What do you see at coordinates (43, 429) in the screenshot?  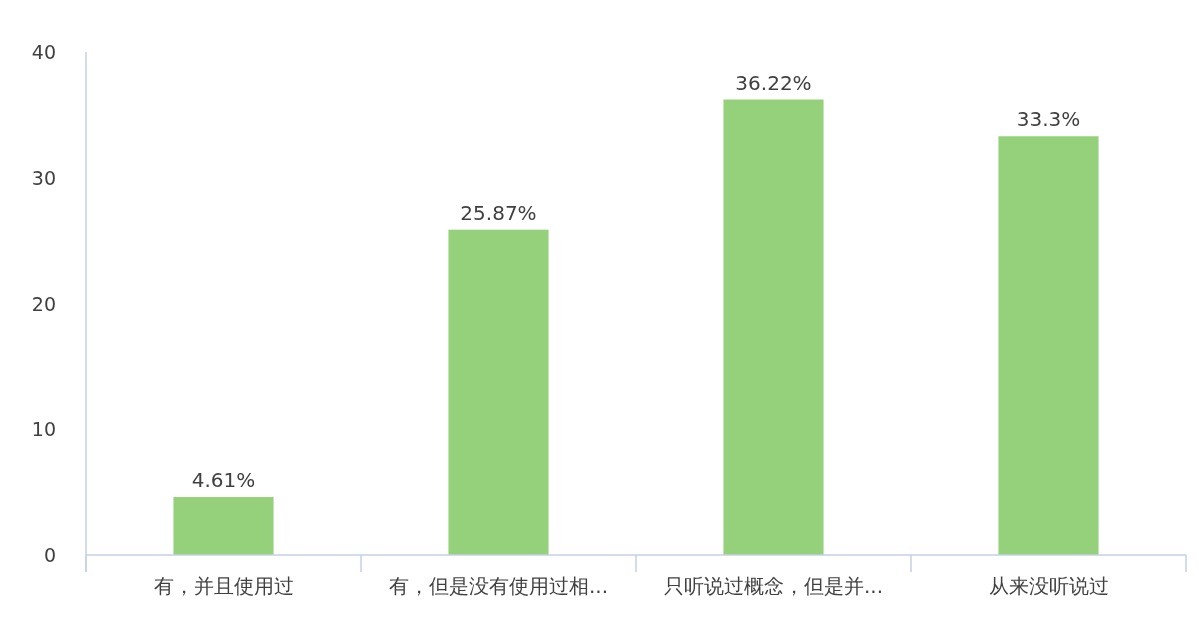 I see `y-tick-label: 10` at bounding box center [43, 429].